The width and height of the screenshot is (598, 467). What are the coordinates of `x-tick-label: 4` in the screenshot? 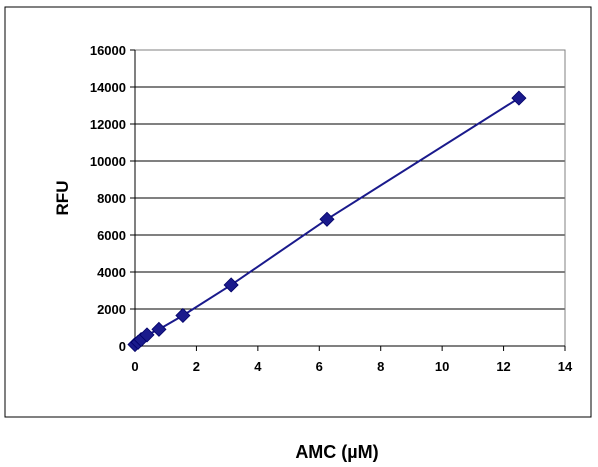 It's located at (258, 366).